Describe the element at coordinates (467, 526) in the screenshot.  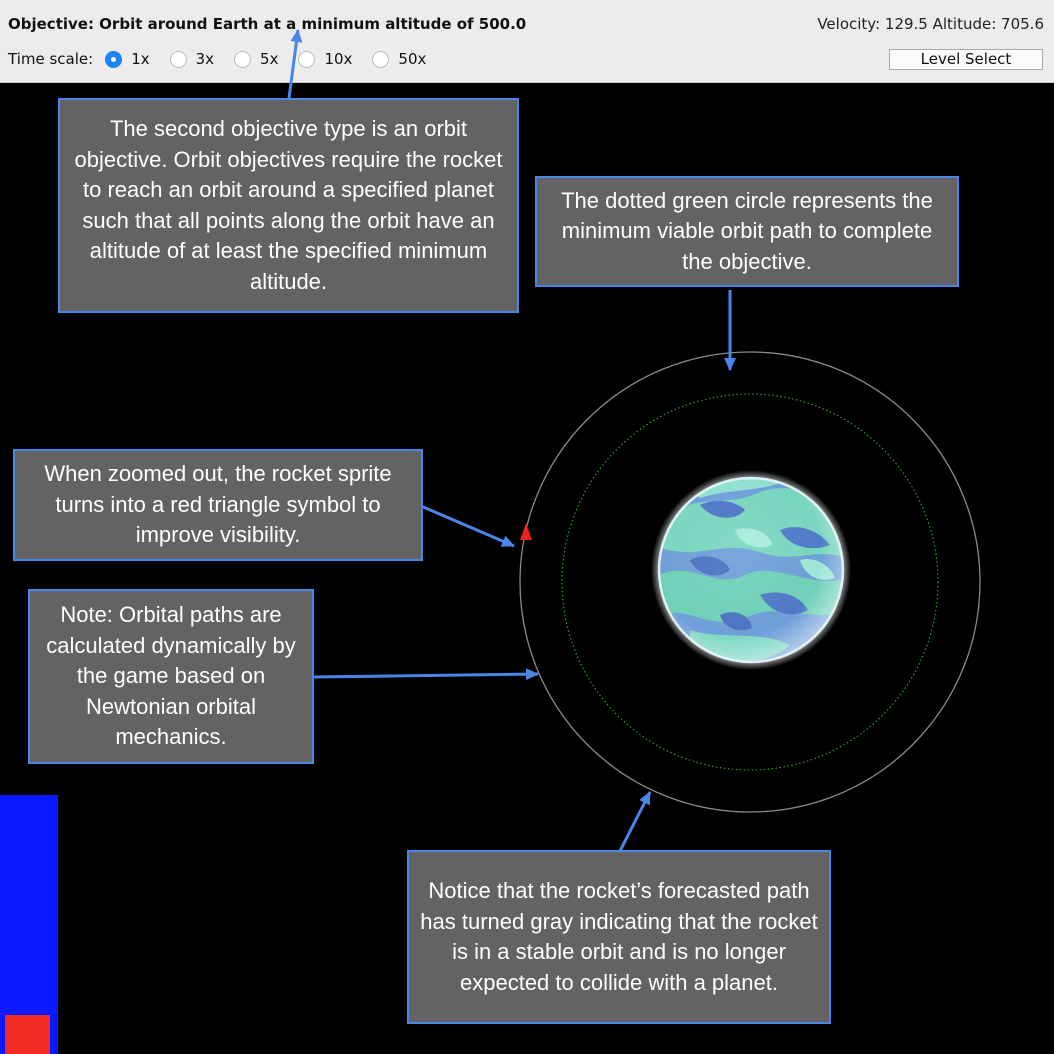
I see `arrow-to-rocket` at that location.